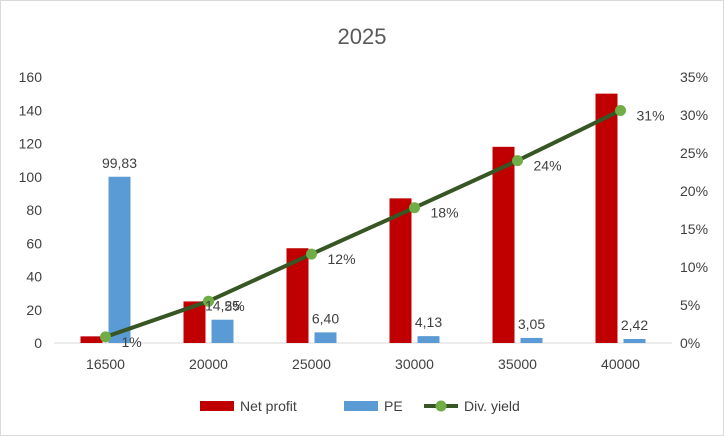 Image resolution: width=724 pixels, height=436 pixels. Describe the element at coordinates (362, 36) in the screenshot. I see `chart-title: 2025` at that location.